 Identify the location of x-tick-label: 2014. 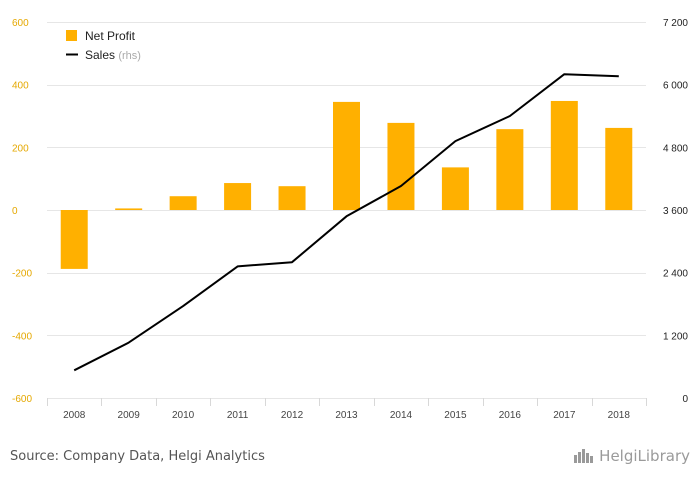
(401, 415).